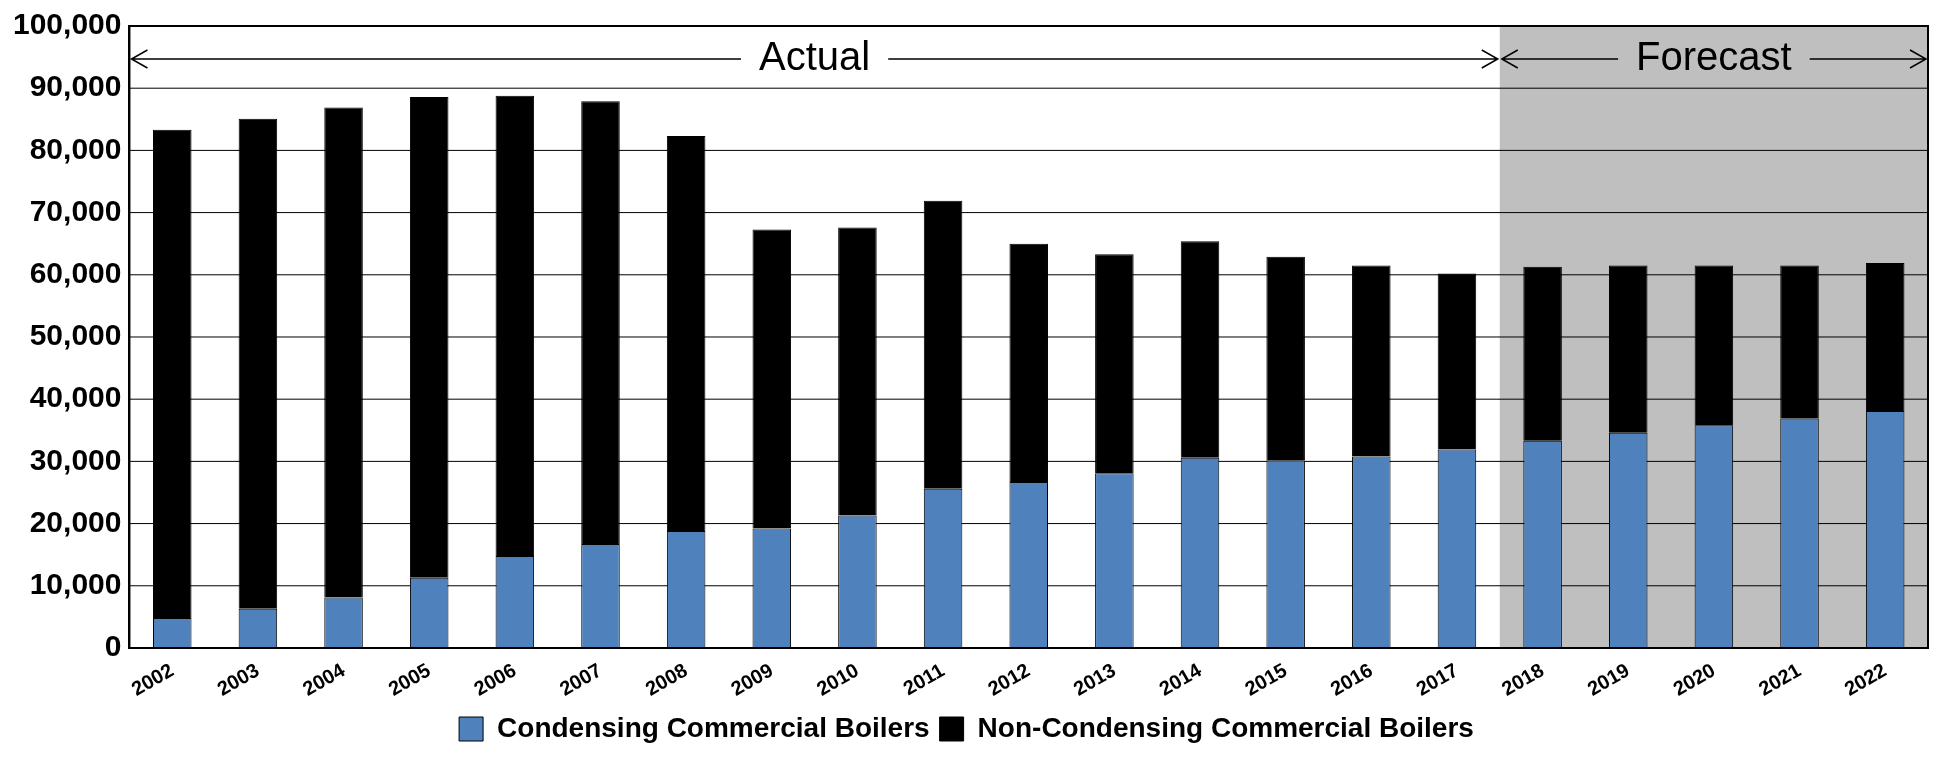 The width and height of the screenshot is (1942, 757). Describe the element at coordinates (1608, 679) in the screenshot. I see `x-tick-label: 2019` at that location.